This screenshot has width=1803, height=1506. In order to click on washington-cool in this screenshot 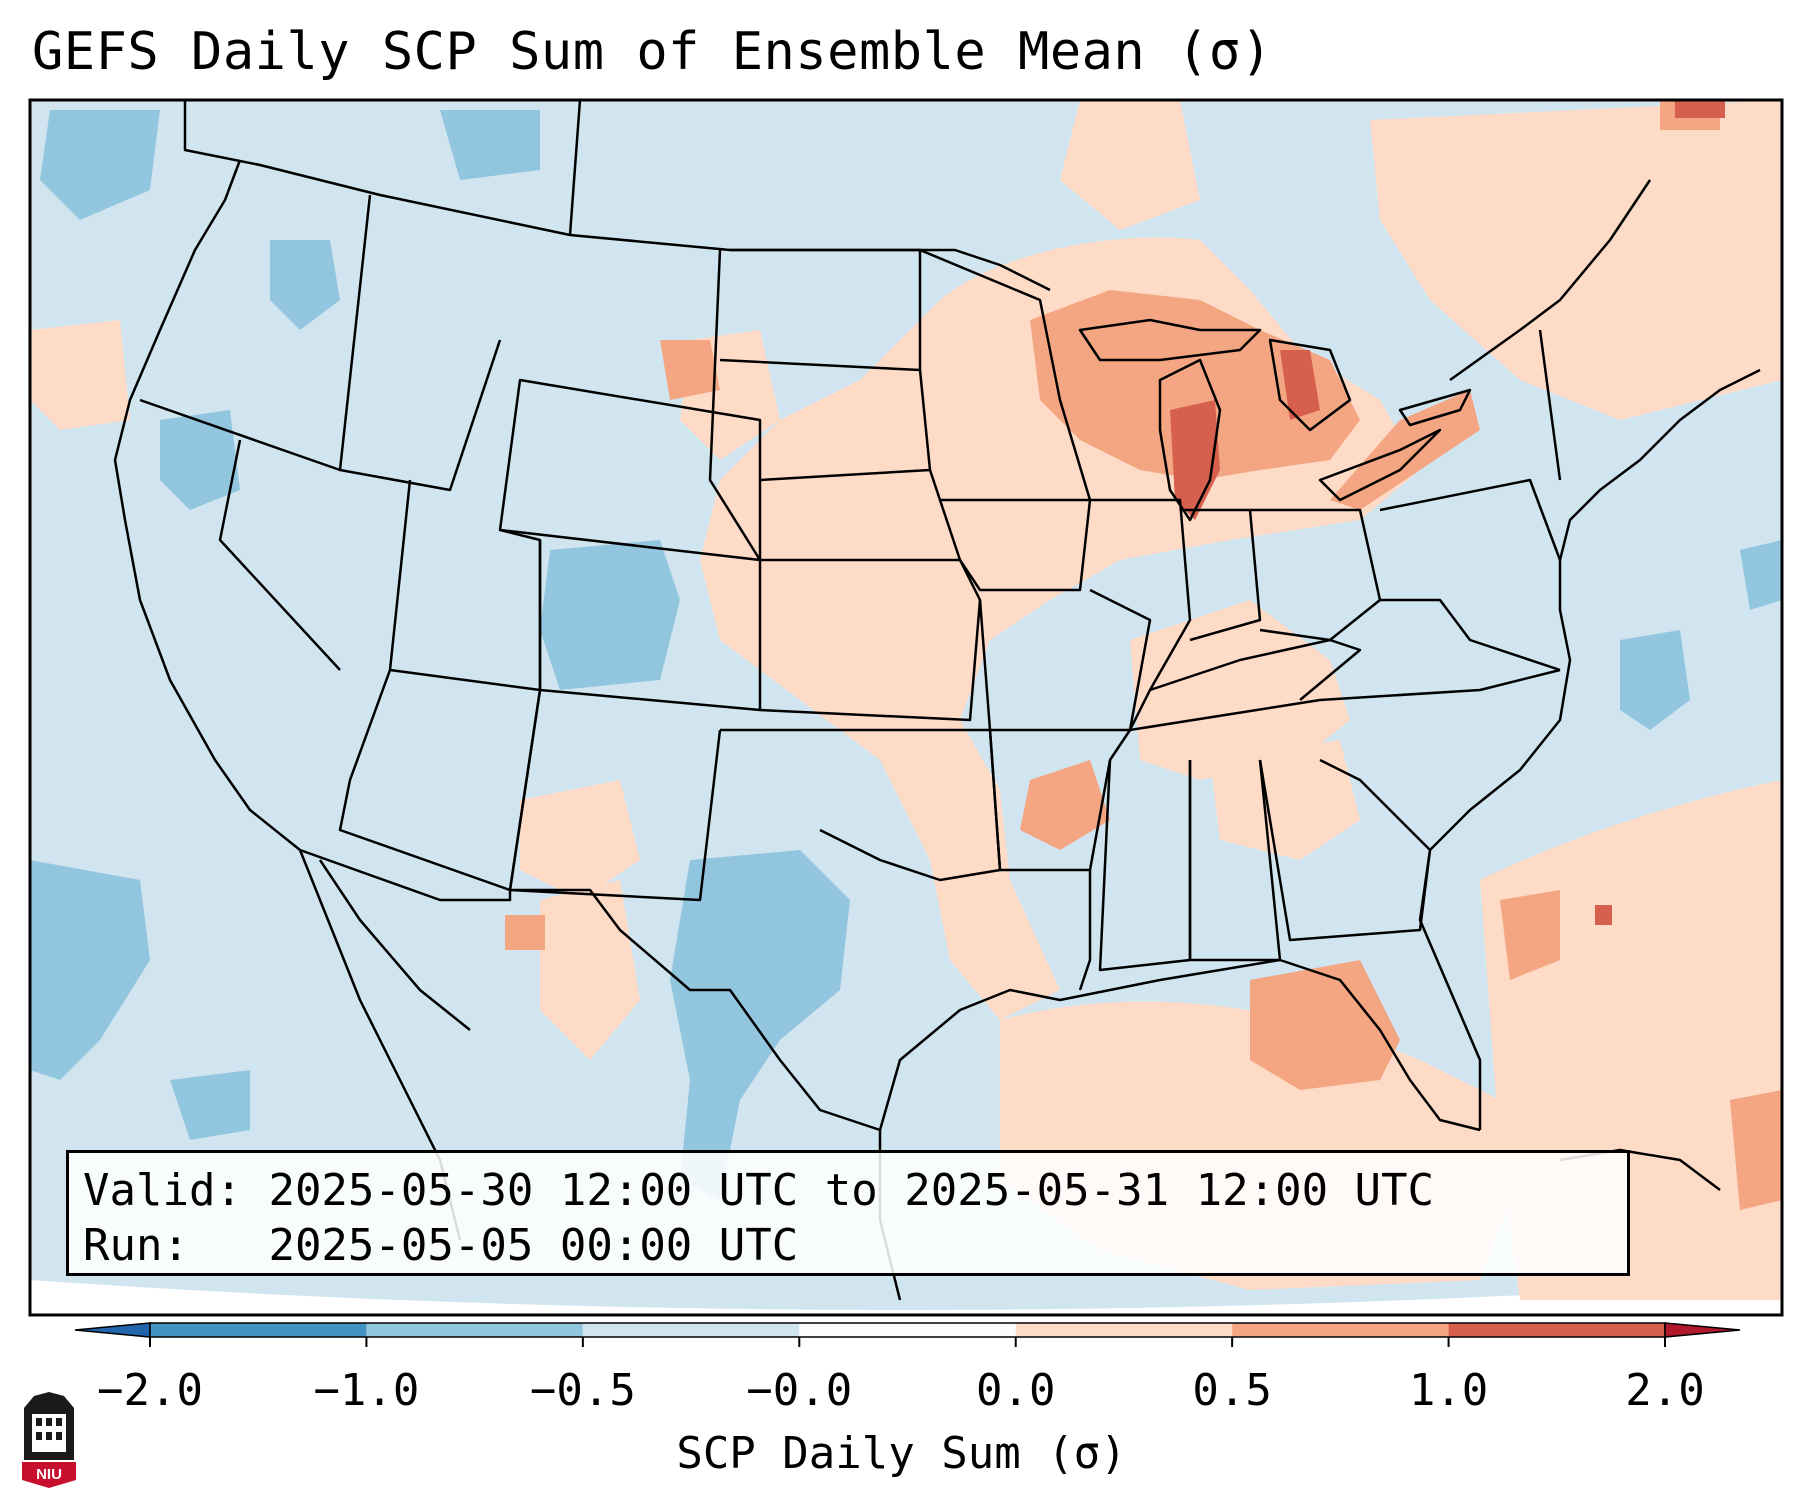, I will do `click(305, 285)`.